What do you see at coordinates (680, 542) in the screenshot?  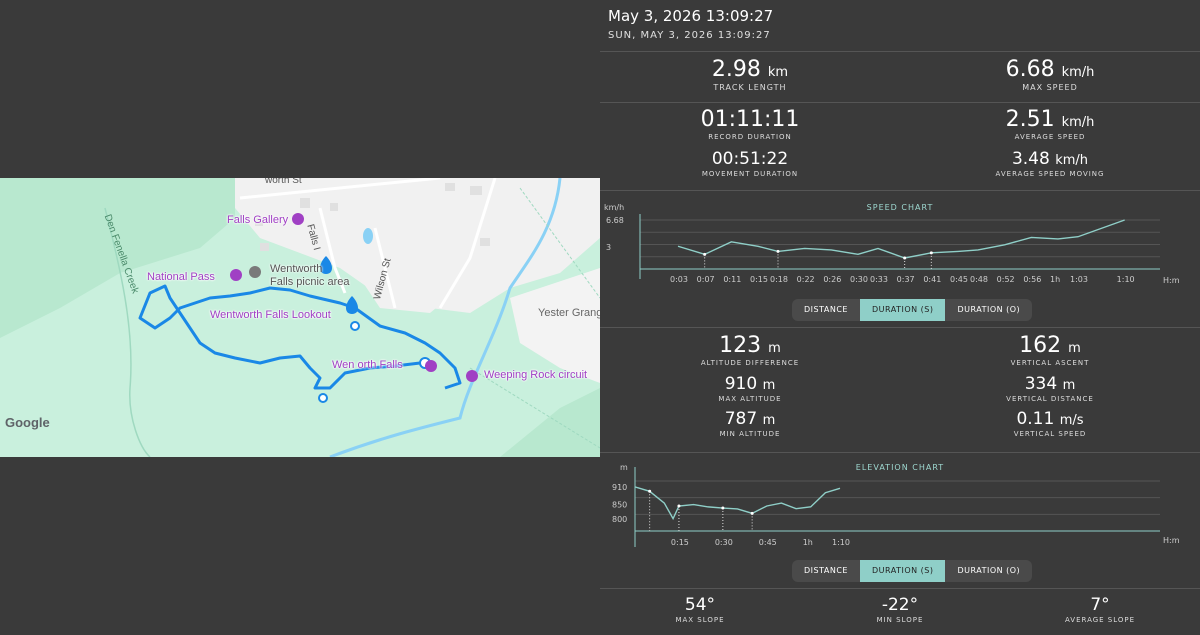 I see `elevation-x-tick-label: 0:15` at bounding box center [680, 542].